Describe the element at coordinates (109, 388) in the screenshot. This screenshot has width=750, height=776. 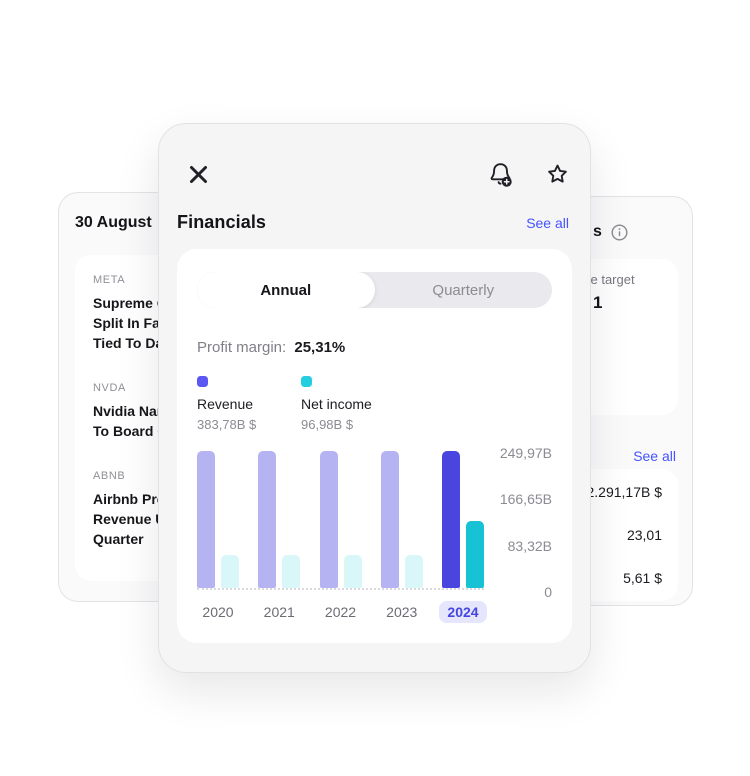
I see `ticker-label: NVDA` at that location.